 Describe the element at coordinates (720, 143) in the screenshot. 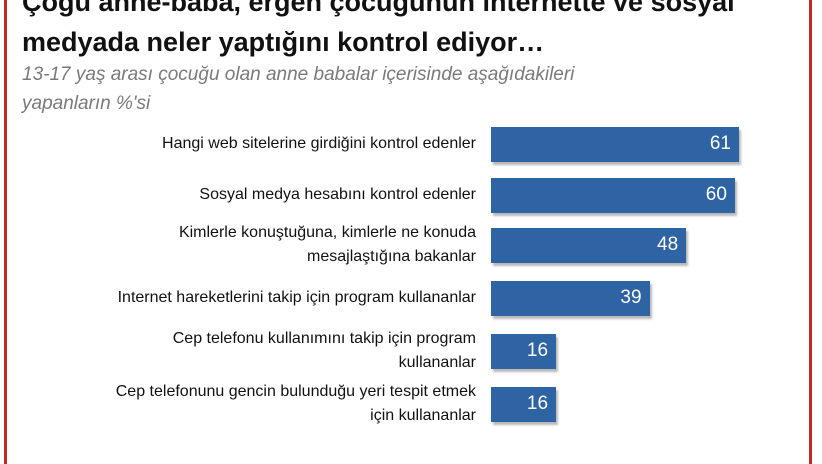

I see `bar-value-label: 61` at that location.